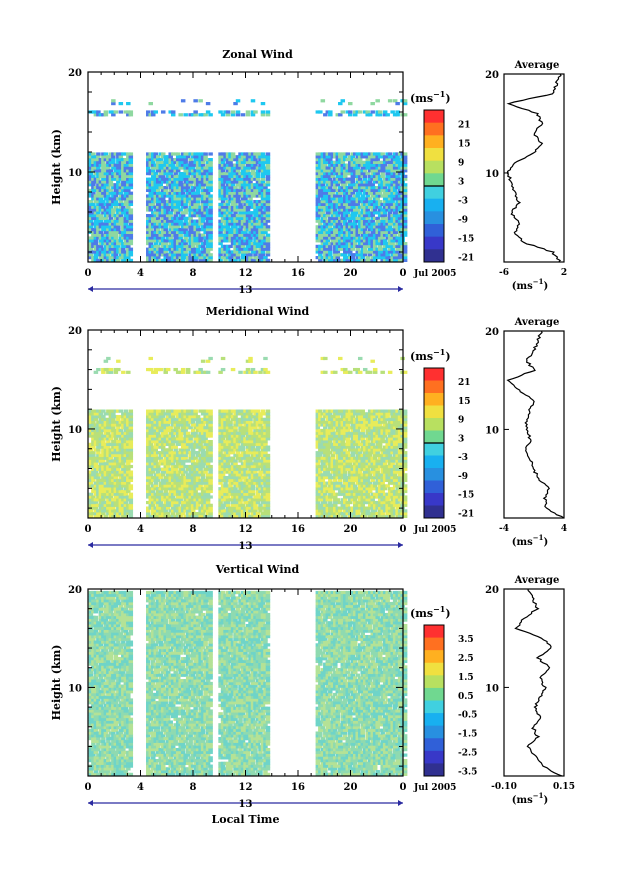  I want to click on average-title: Average, so click(537, 65).